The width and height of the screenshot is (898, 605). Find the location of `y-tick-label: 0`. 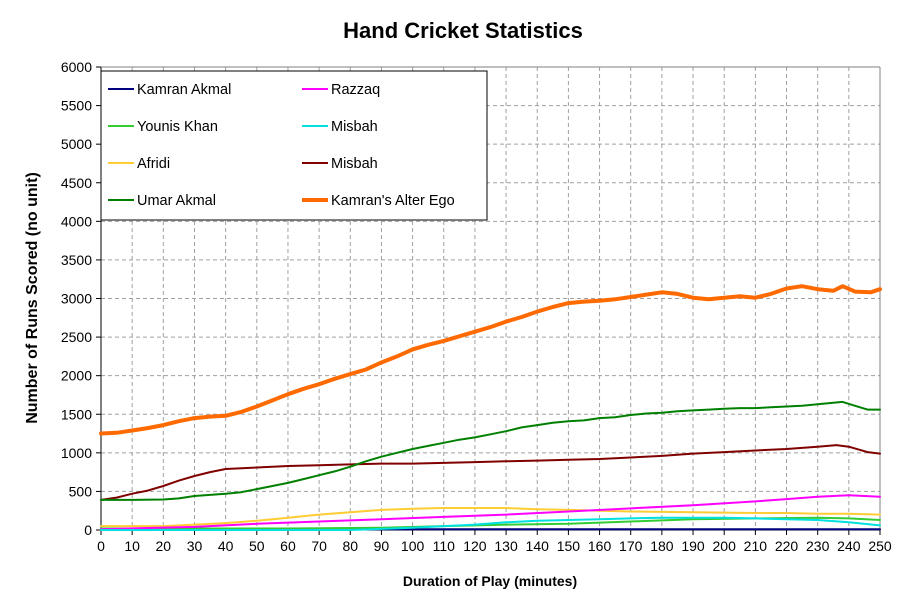

y-tick-label: 0 is located at coordinates (88, 530).